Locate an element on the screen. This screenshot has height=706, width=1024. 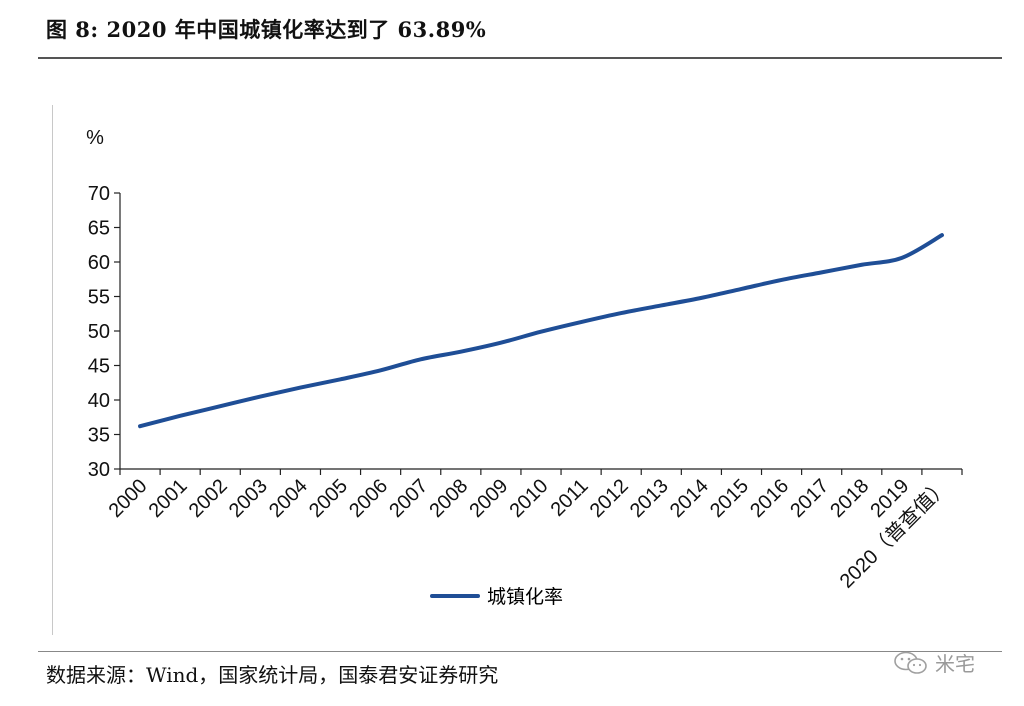
legend: 城镇化率 is located at coordinates (496, 597).